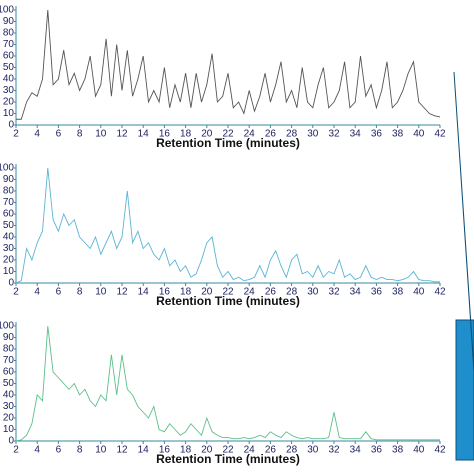 The height and width of the screenshot is (474, 474). Describe the element at coordinates (463, 266) in the screenshot. I see `gradient-wedge` at that location.